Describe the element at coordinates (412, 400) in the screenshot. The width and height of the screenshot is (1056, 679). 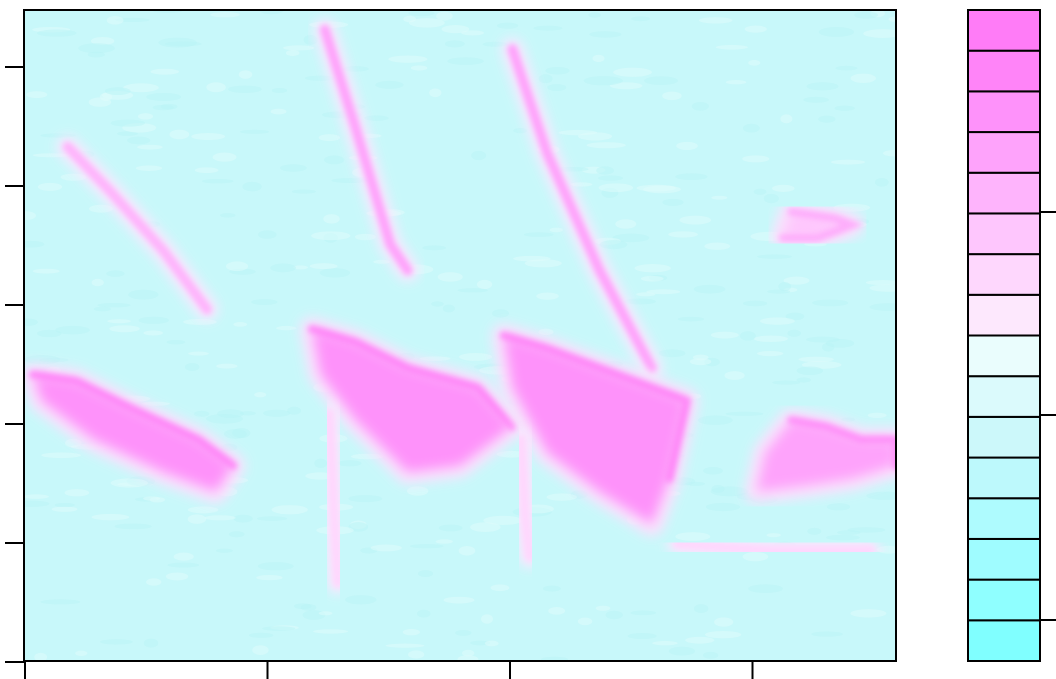
I see `band-center` at that location.